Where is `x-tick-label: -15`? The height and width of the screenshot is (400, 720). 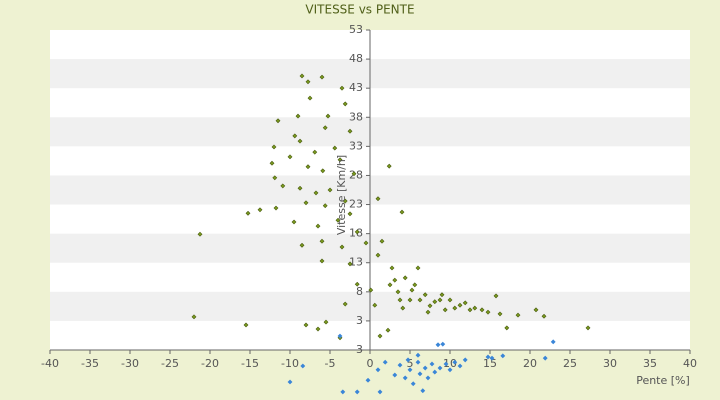 x-tick-label: -15 is located at coordinates (250, 363).